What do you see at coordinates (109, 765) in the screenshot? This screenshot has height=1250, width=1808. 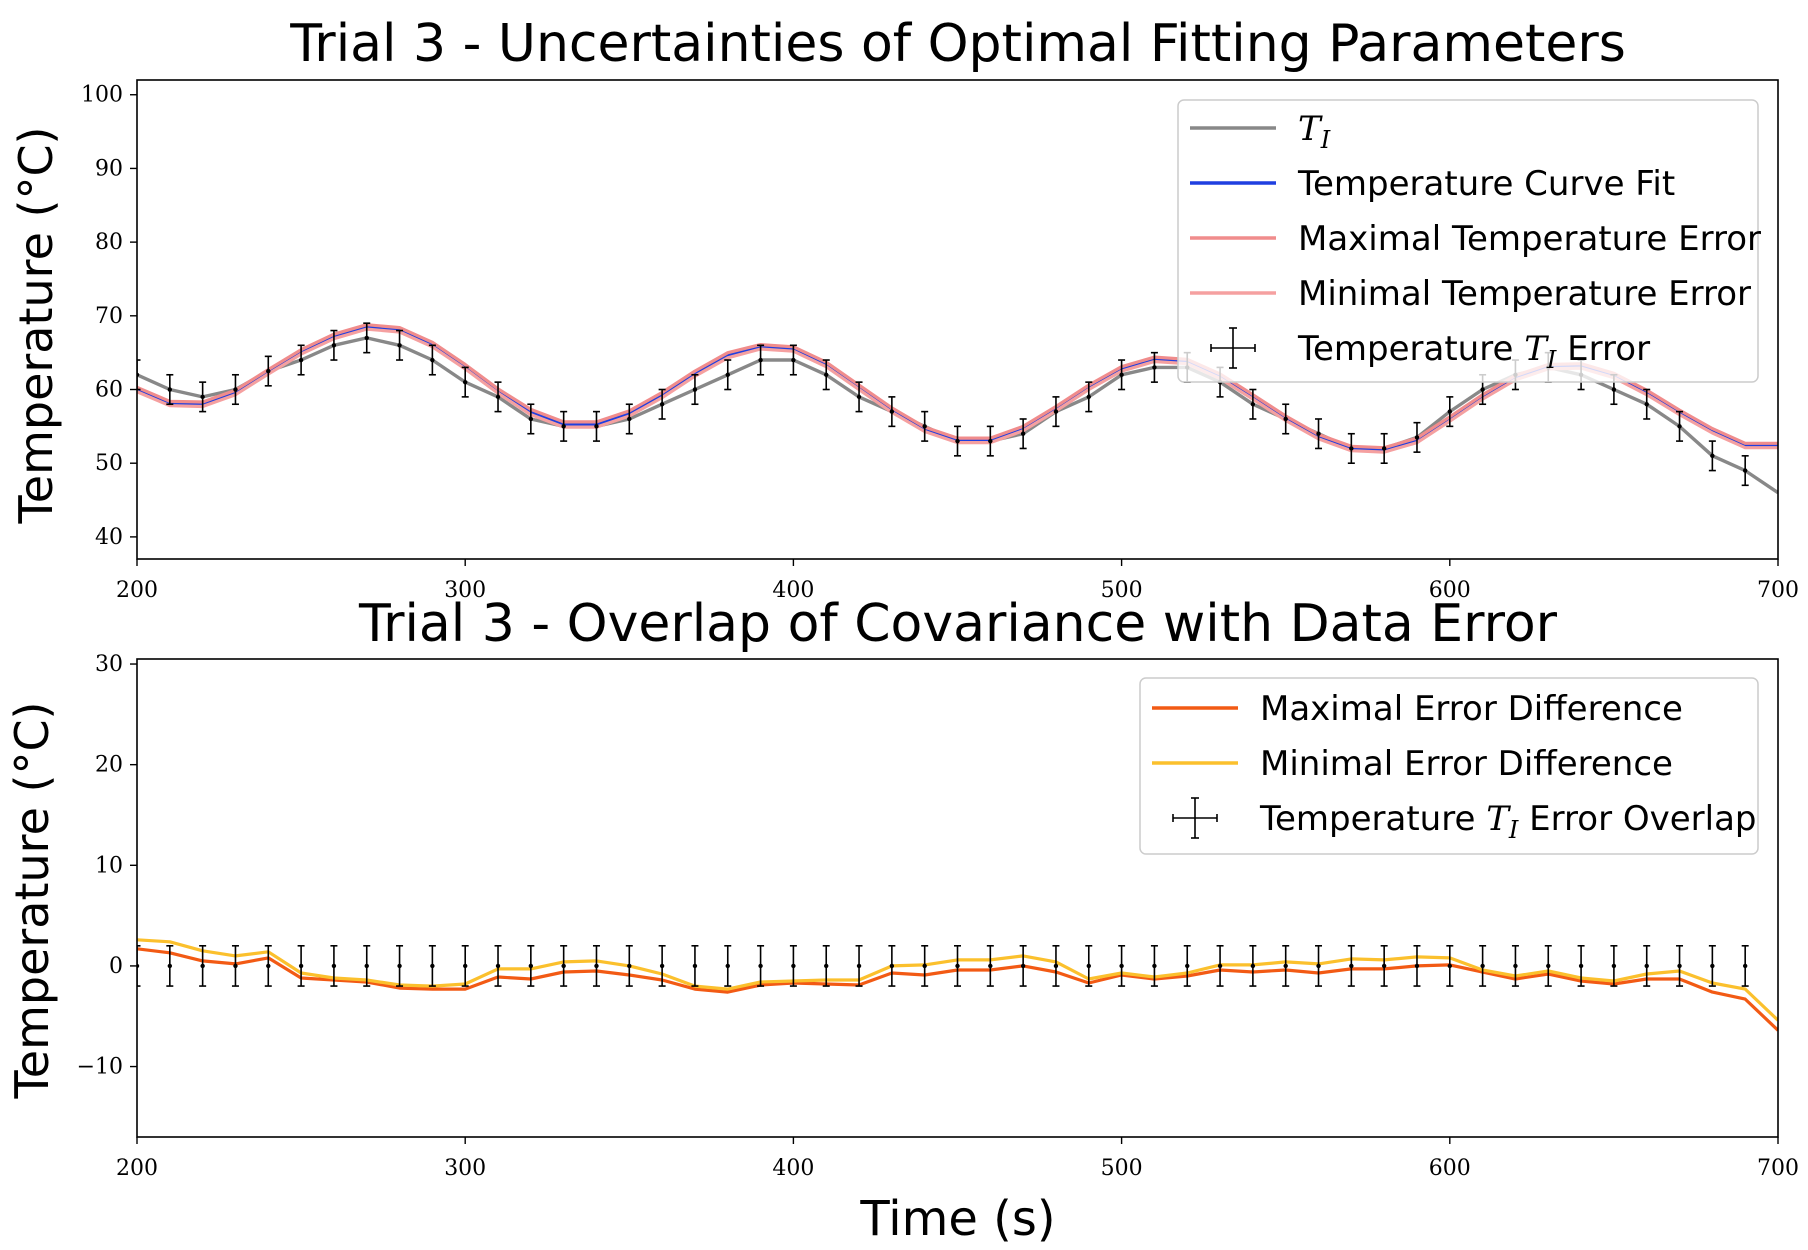 I see `bottom-y-tick-label: 20` at bounding box center [109, 765].